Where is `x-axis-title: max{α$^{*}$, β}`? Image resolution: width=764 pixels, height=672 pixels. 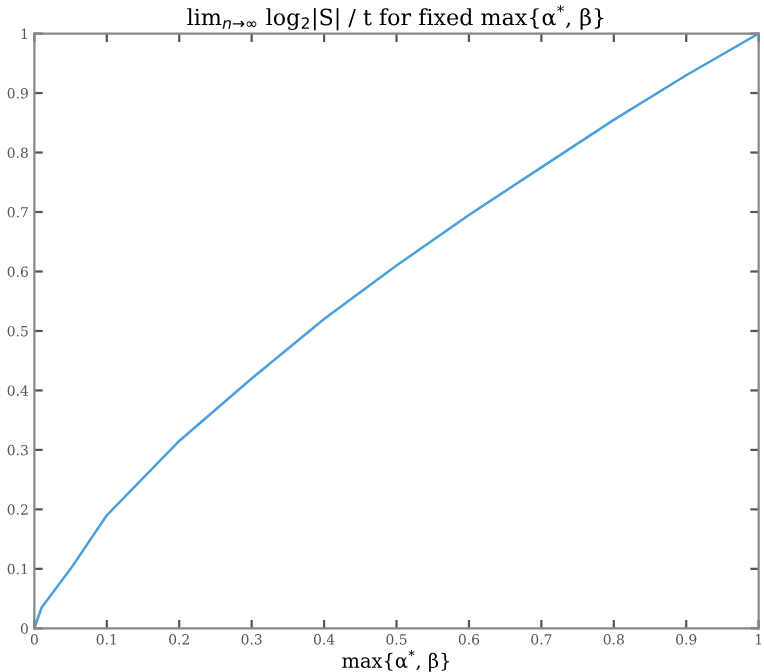
x-axis-title: max{α$^{*}$, β} is located at coordinates (396, 661).